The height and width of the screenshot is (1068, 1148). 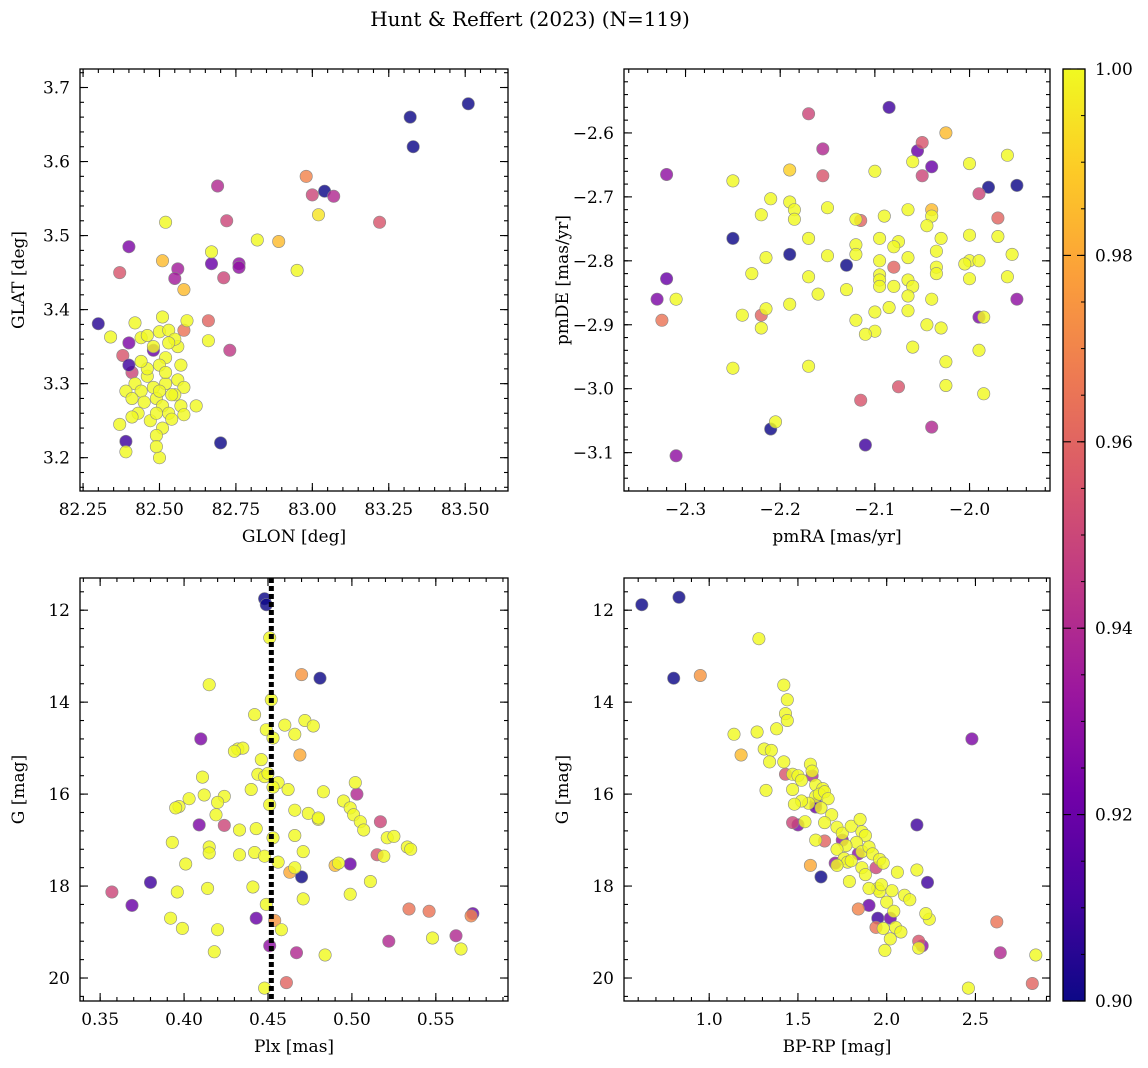 What do you see at coordinates (56, 89) in the screenshot?
I see `glon-glat-ytick-label: 3.7` at bounding box center [56, 89].